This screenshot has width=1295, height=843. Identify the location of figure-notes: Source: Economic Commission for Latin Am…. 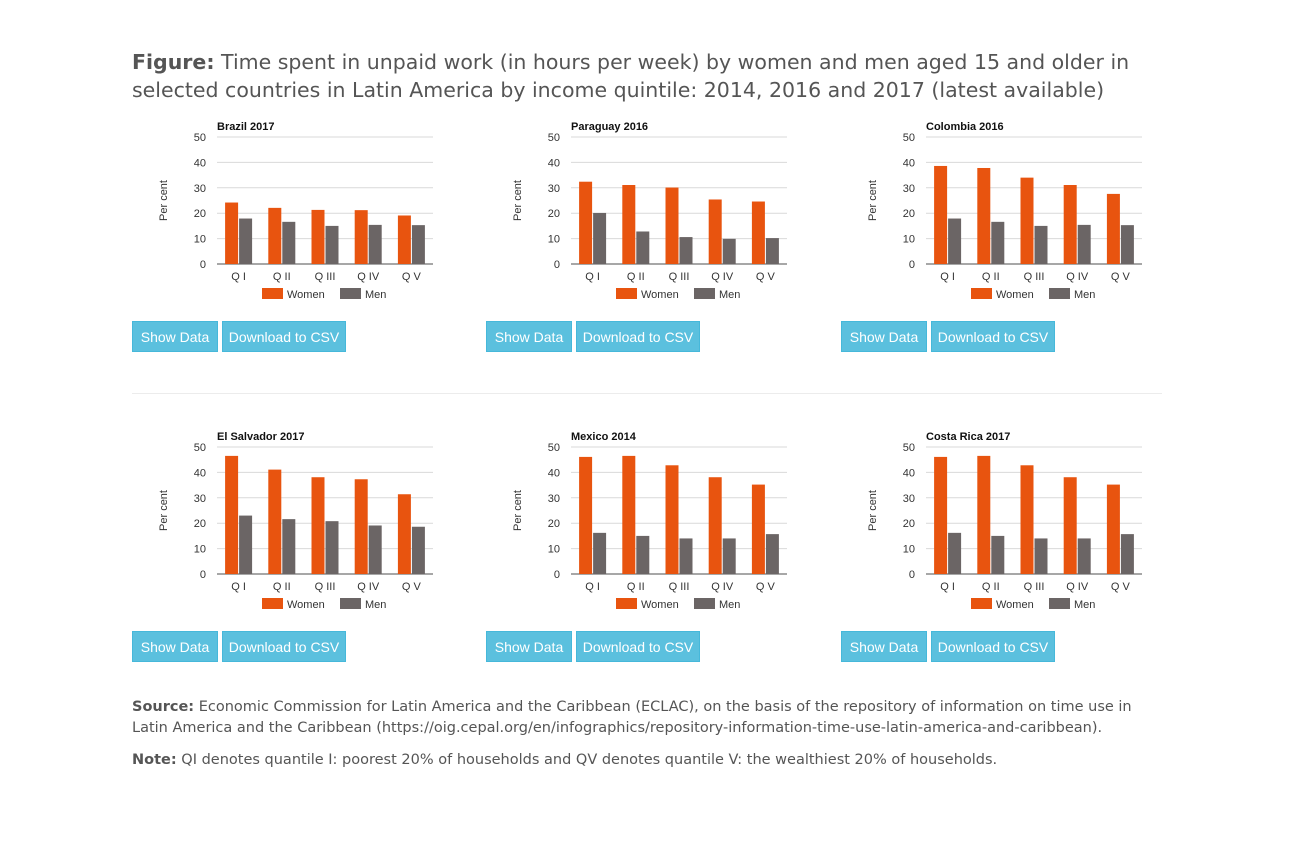
(637, 739).